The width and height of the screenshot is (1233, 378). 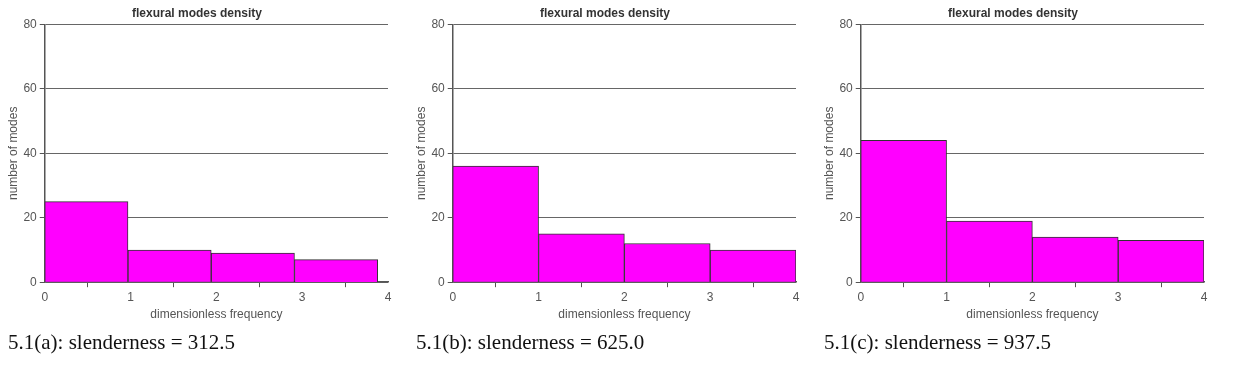 I want to click on text: 5.1(c): slenderness = 937.5, so click(x=937, y=342).